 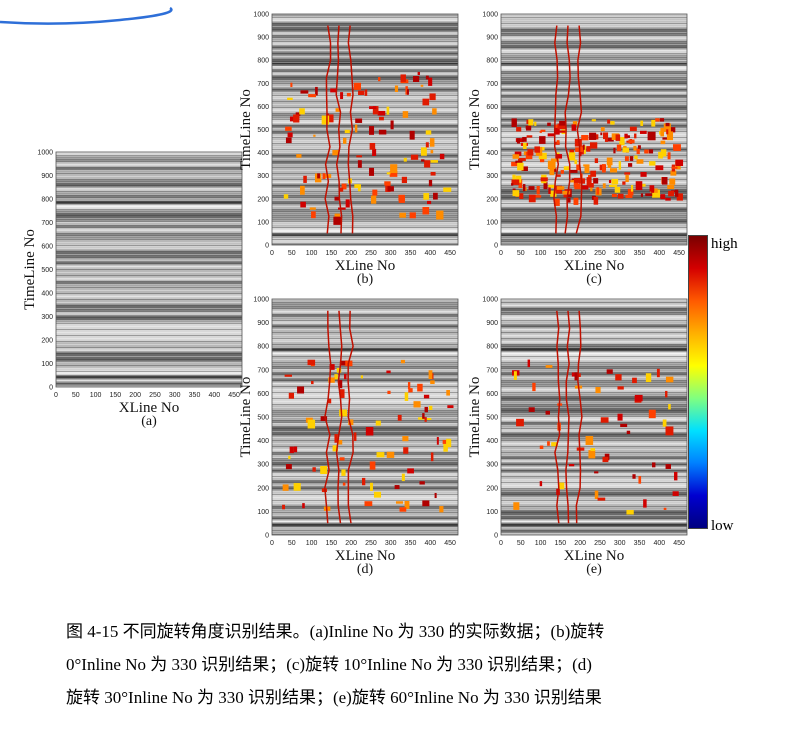 I want to click on x-tick-label: 350, so click(x=411, y=543).